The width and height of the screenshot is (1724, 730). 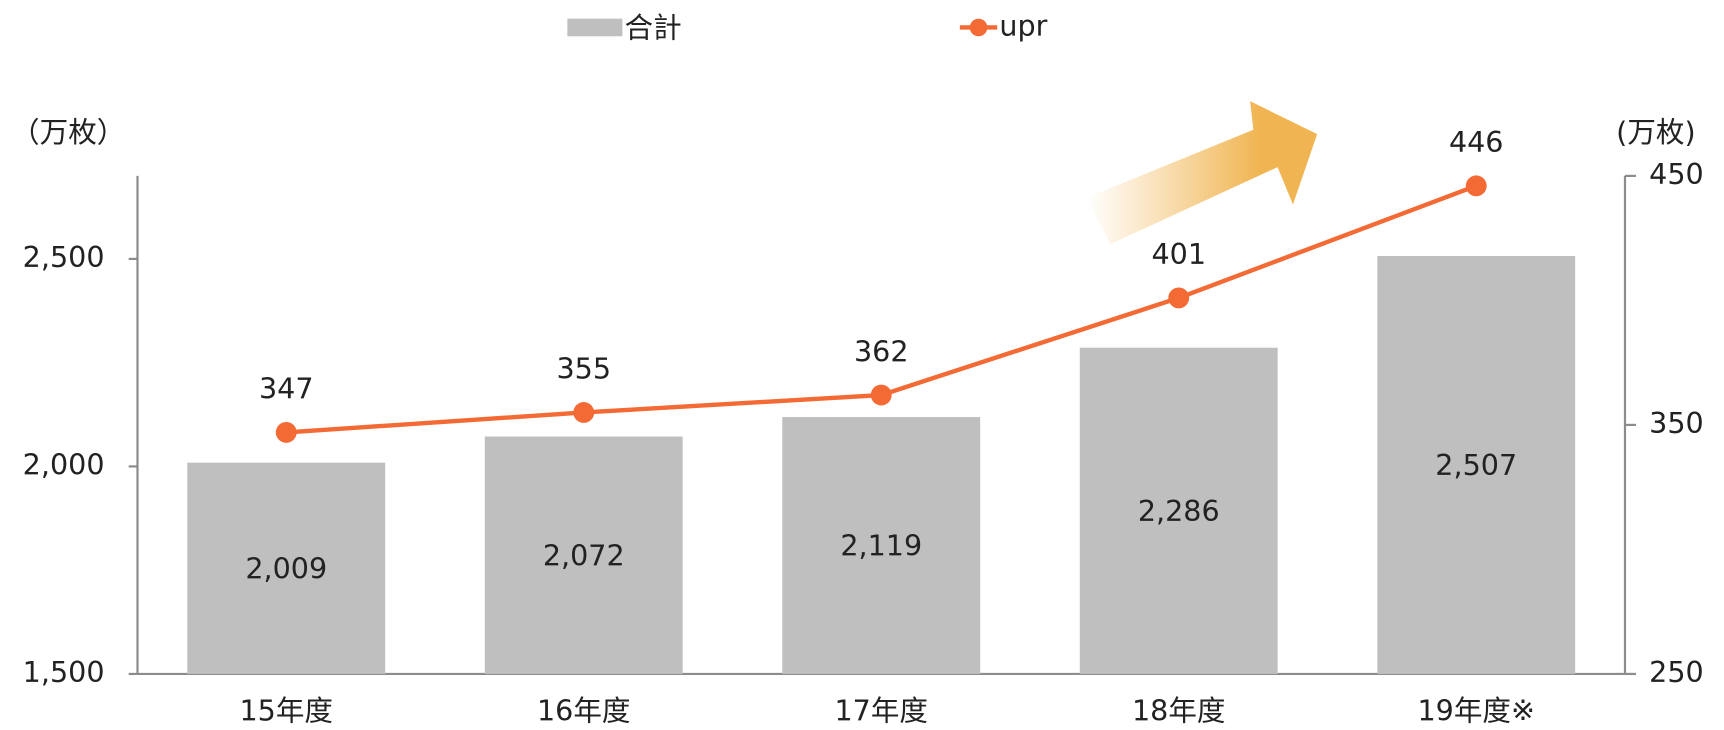 I want to click on y-axis-title: （万枚）, so click(x=68, y=132).